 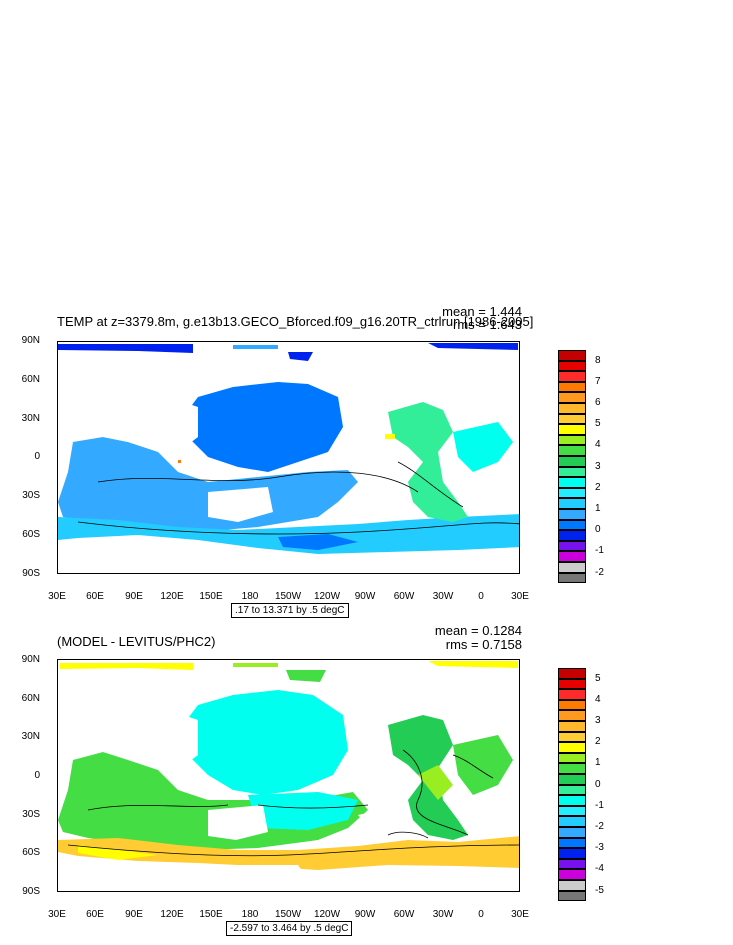 I want to click on mean-label: mean = 1.444, so click(x=482, y=311).